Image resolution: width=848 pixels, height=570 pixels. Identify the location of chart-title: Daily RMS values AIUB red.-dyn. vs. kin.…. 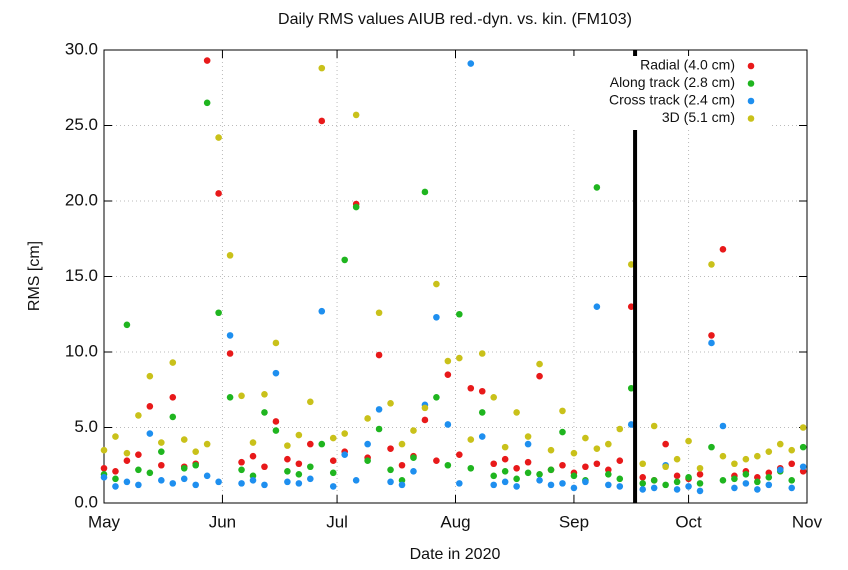
(455, 19).